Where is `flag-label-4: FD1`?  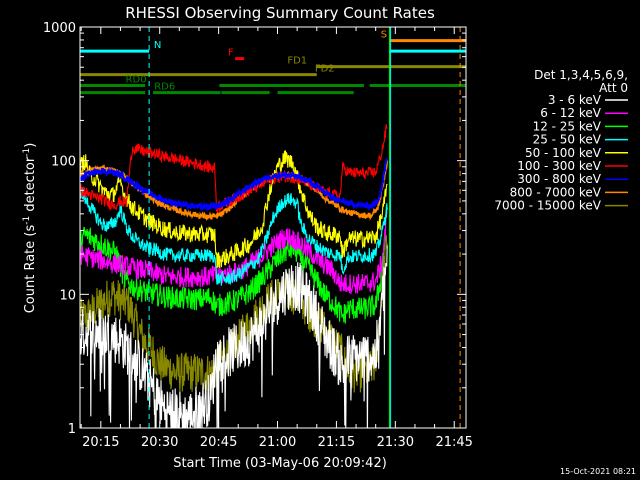 flag-label-4: FD1 is located at coordinates (297, 61).